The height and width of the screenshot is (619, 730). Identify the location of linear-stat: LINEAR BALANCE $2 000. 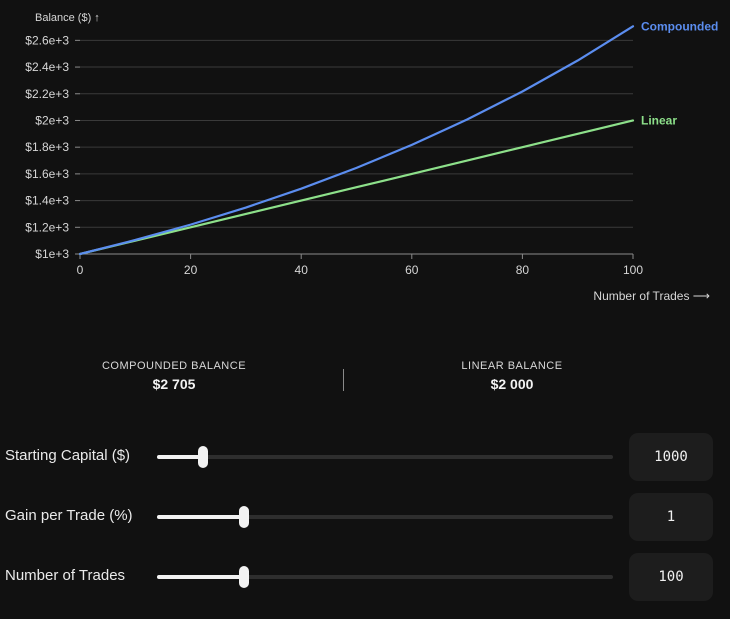
(512, 376).